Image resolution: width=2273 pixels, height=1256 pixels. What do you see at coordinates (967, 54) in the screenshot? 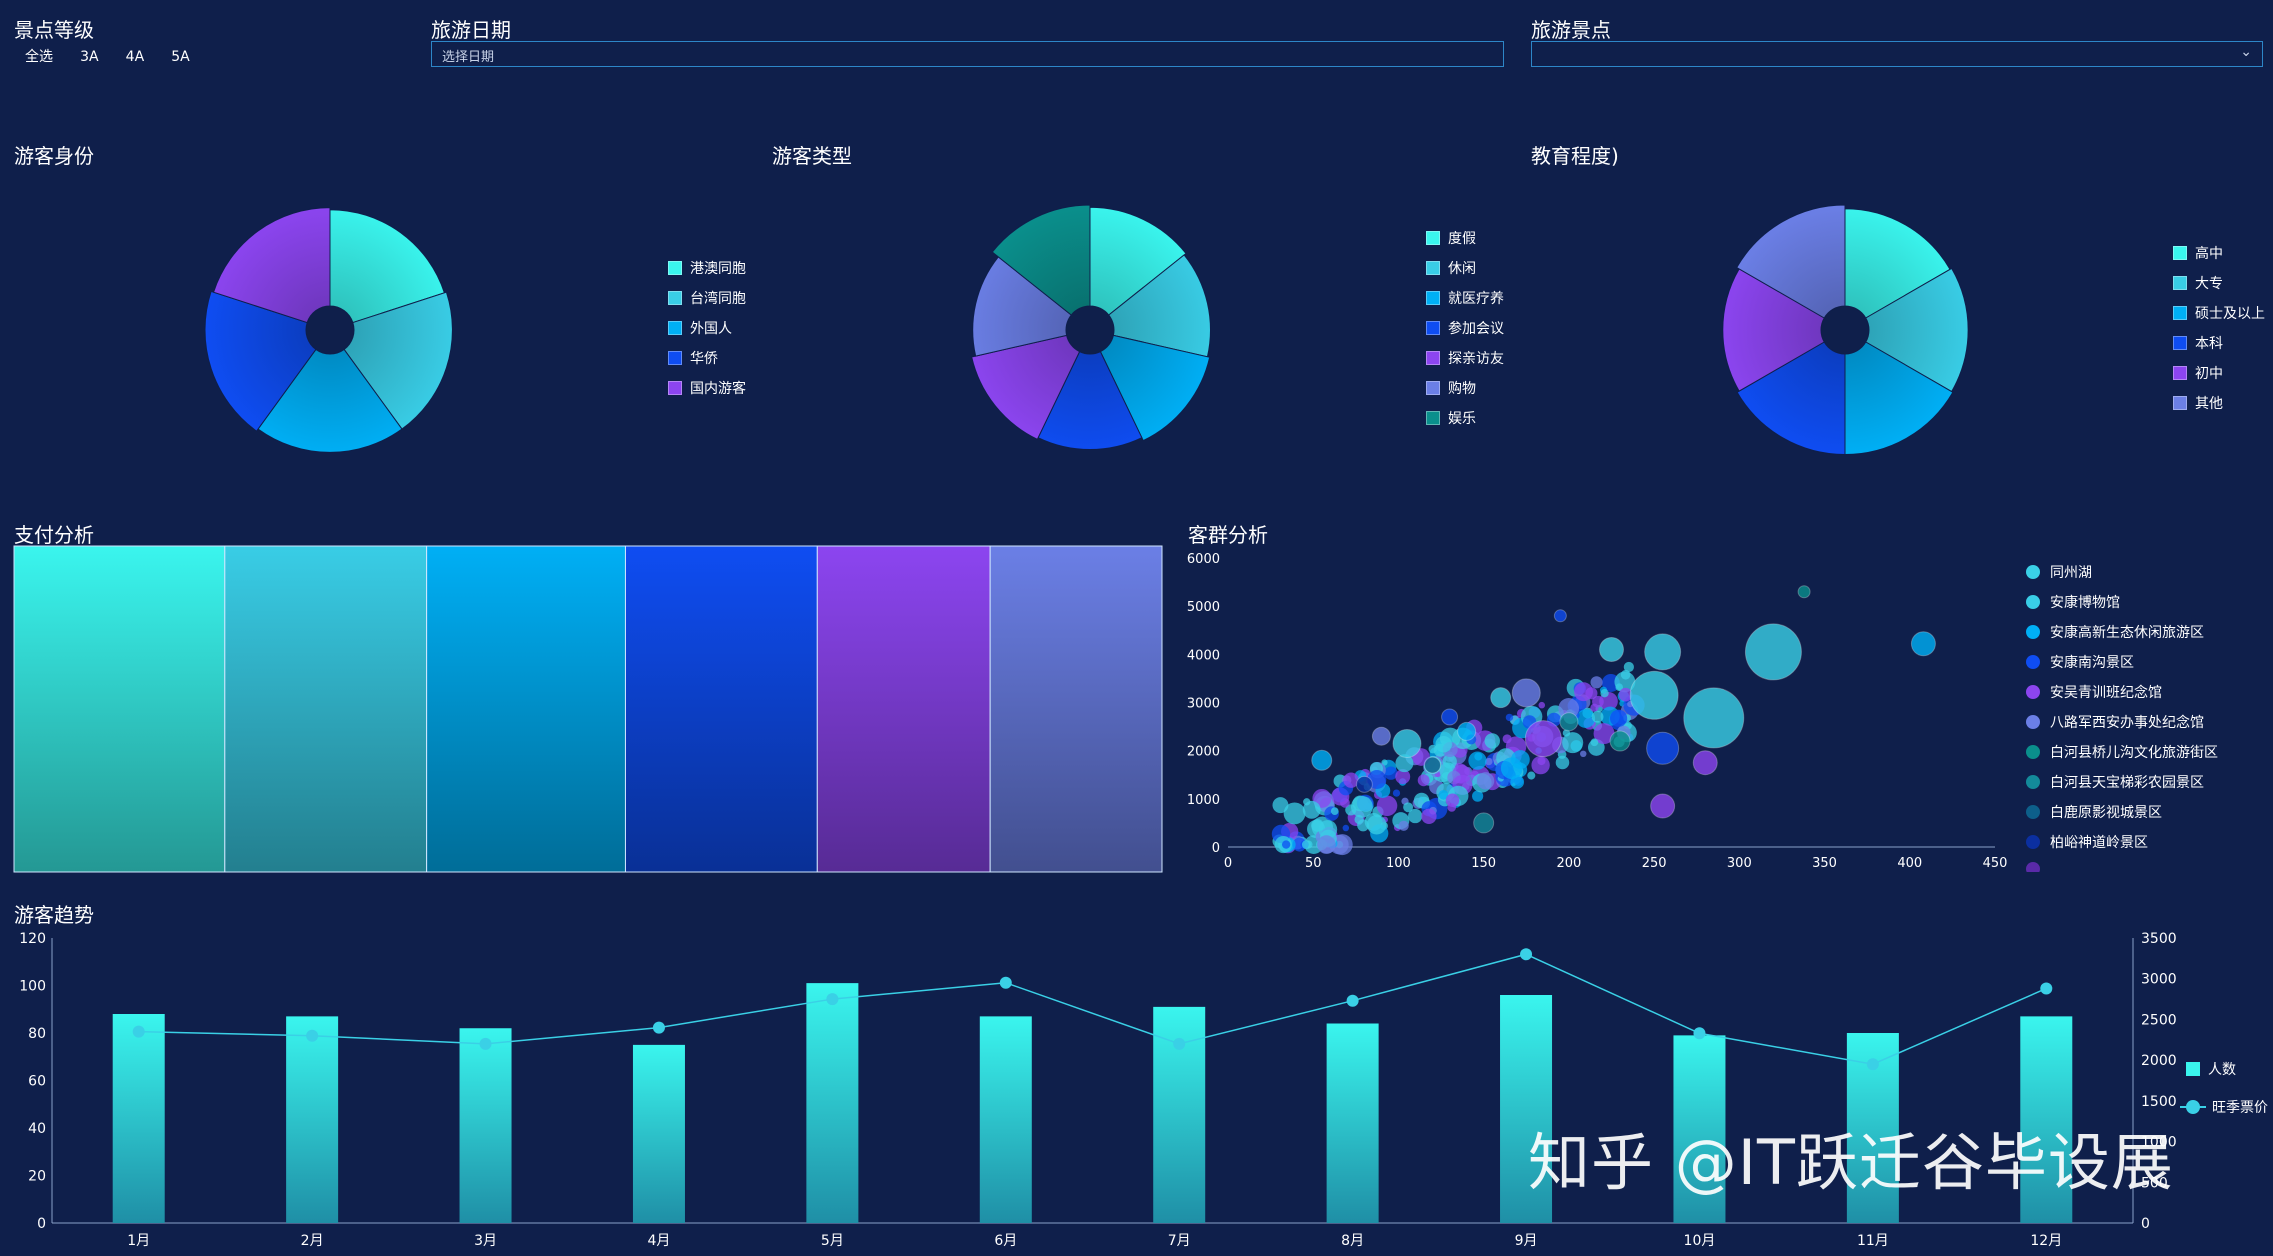
I see `date-picker-input: 选择日期` at bounding box center [967, 54].